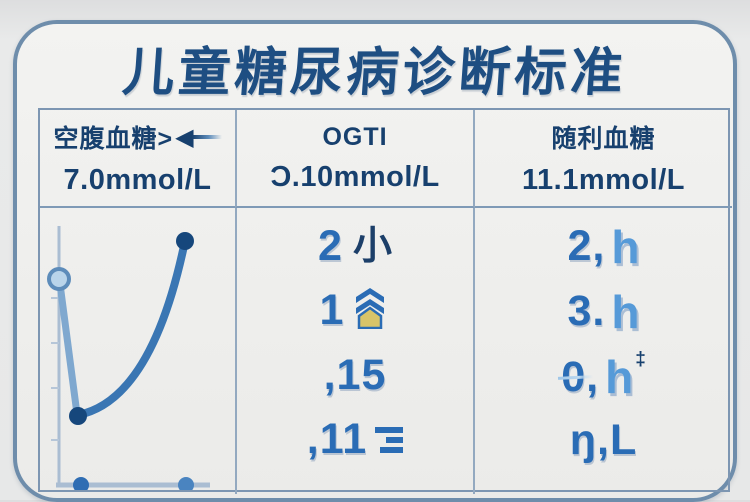 The width and height of the screenshot is (750, 502). I want to click on ogtt-row-4: ,11, so click(355, 439).